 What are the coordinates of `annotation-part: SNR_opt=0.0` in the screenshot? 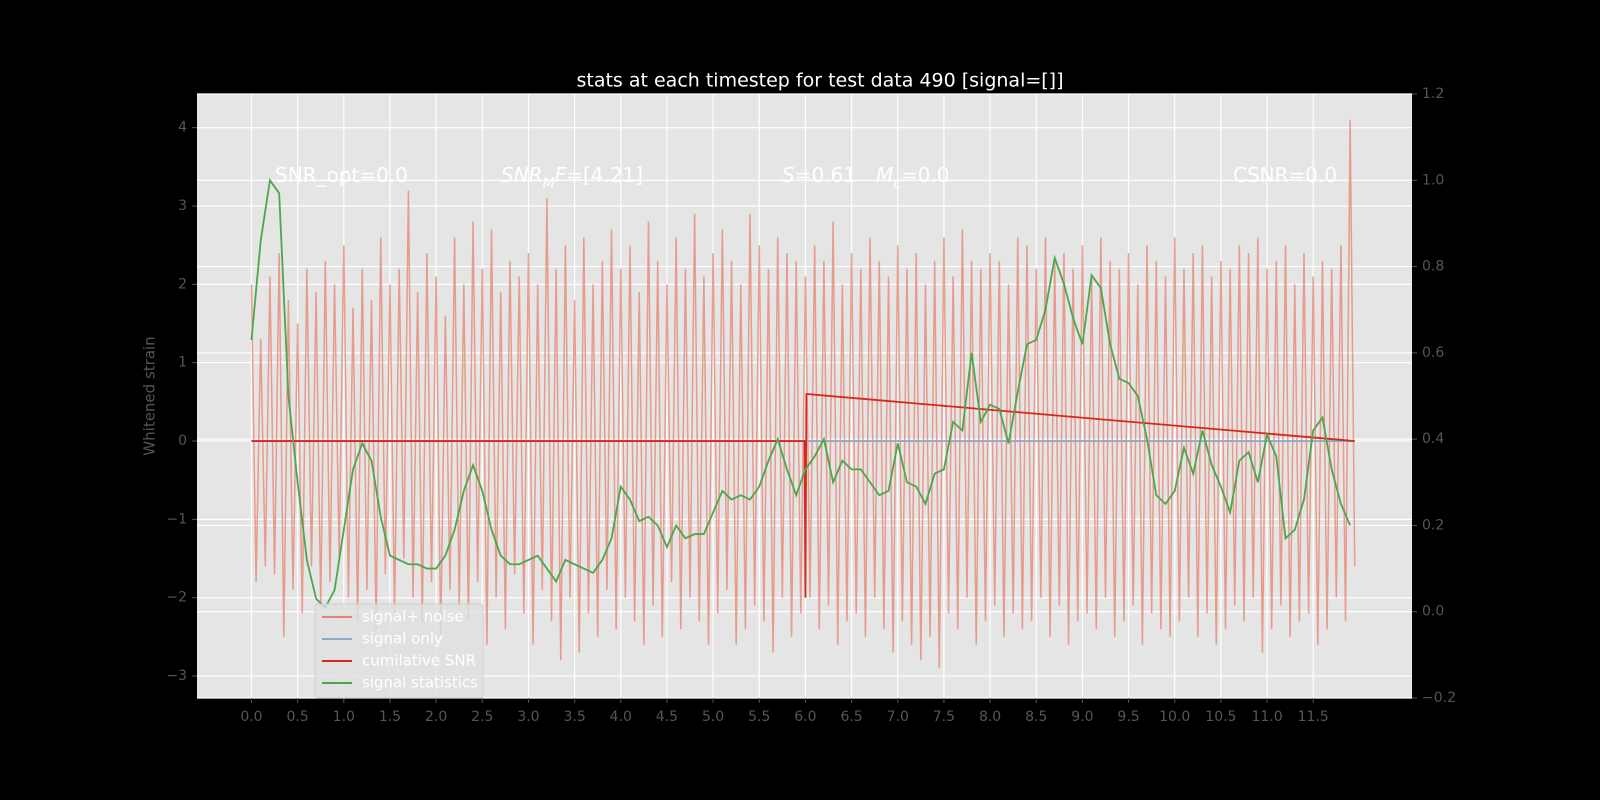 It's located at (341, 175).